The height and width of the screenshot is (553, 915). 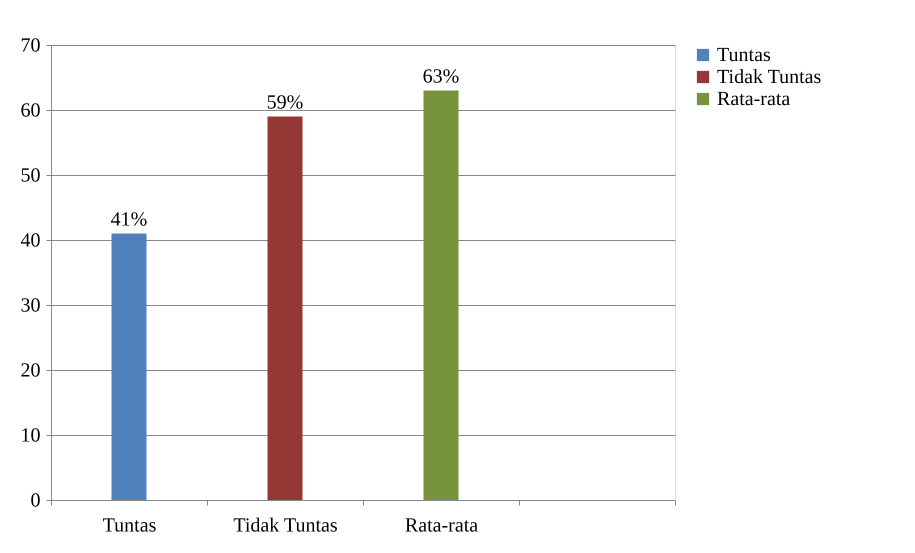 I want to click on legend-label: Tidak Tuntas, so click(x=769, y=77).